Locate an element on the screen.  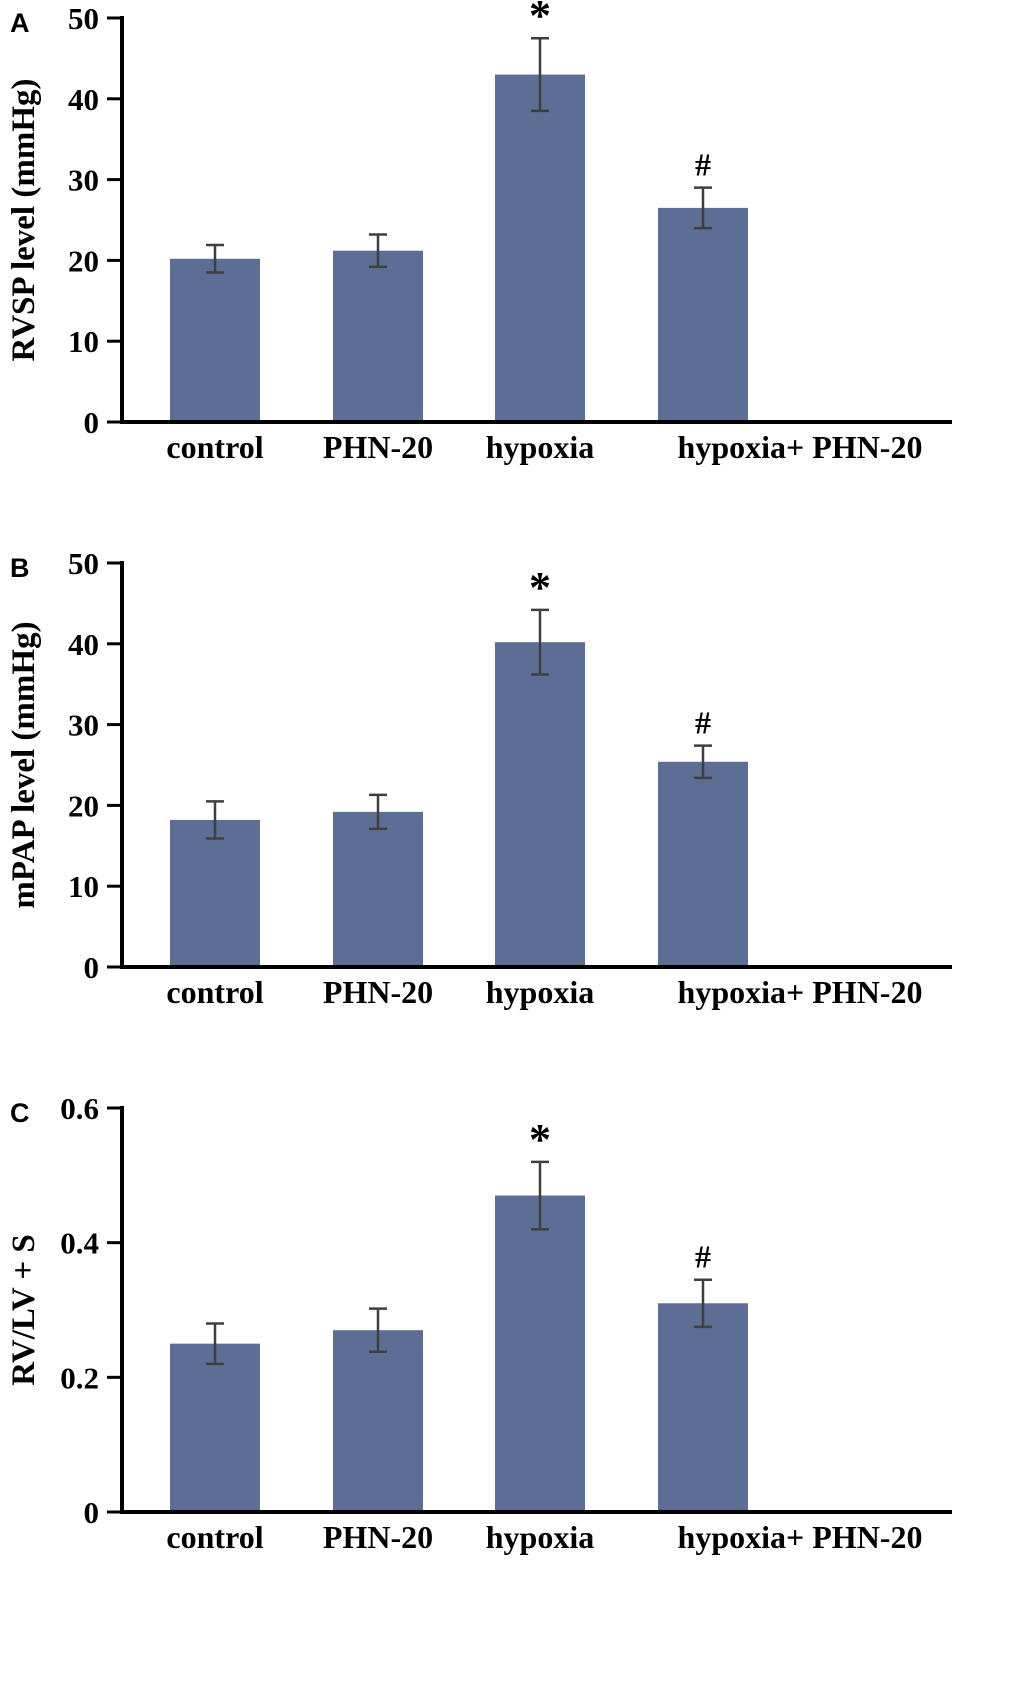
panel-letter: C is located at coordinates (20, 1113).